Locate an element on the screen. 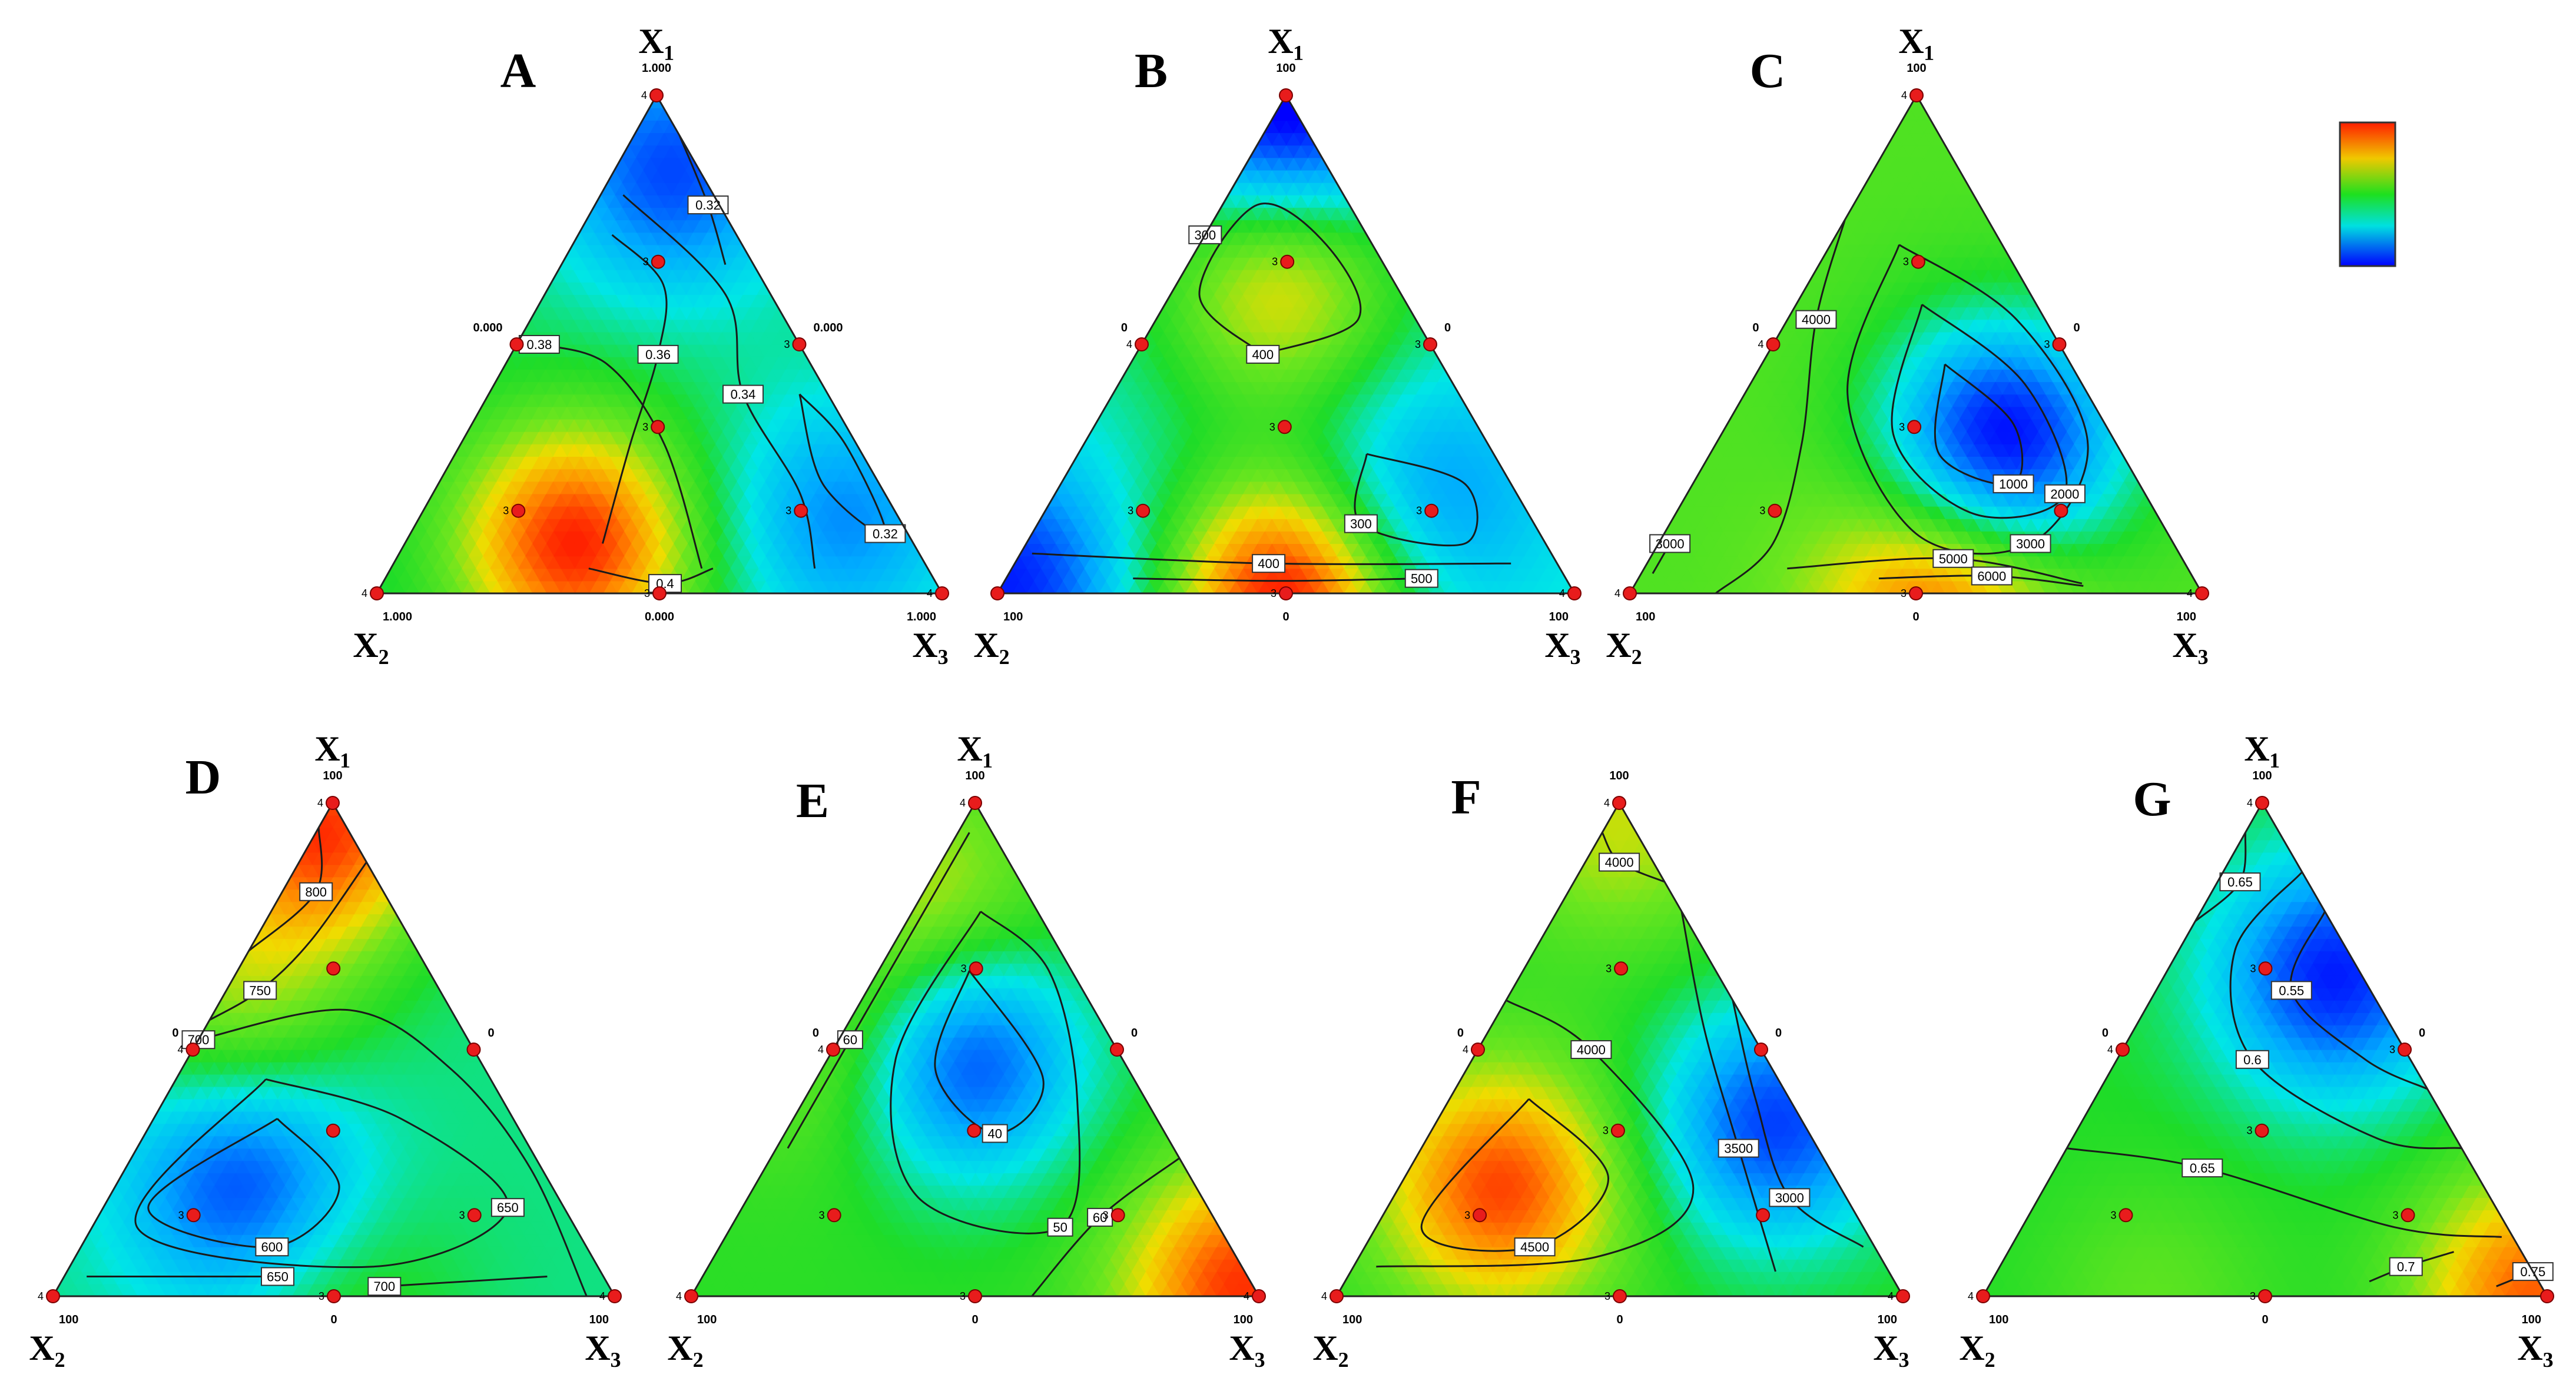 The image size is (2576, 1381). contour-label: 0.38 is located at coordinates (539, 345).